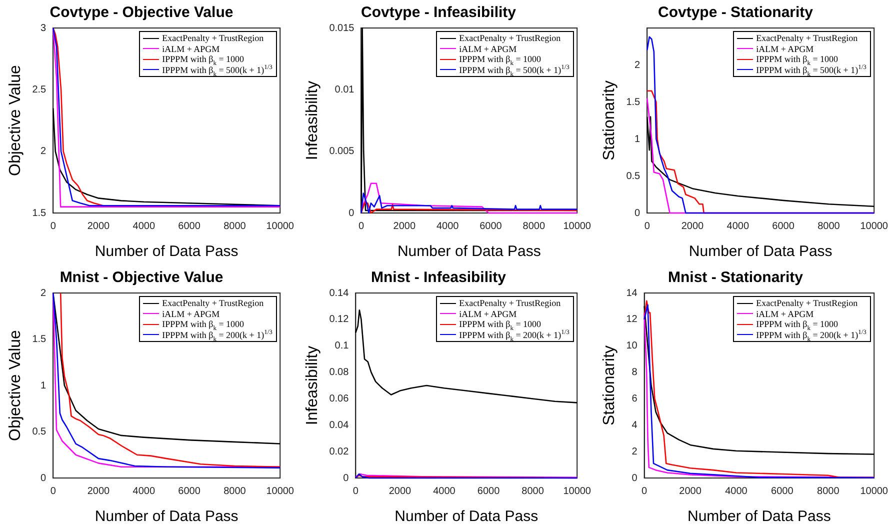 Image resolution: width=893 pixels, height=530 pixels. I want to click on y-tick-label: 0.08, so click(339, 372).